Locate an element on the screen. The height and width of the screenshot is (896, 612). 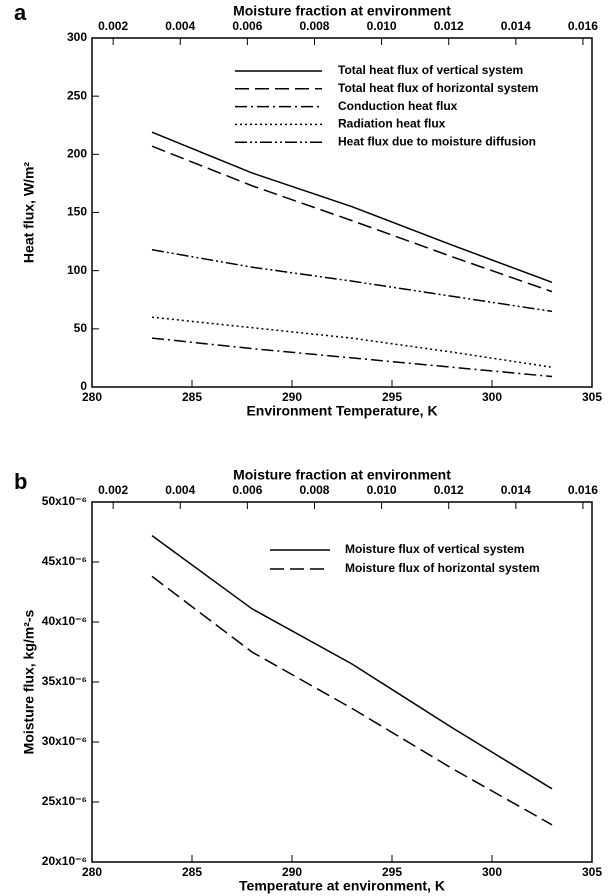
y-tick-label: 0 is located at coordinates (83, 386).